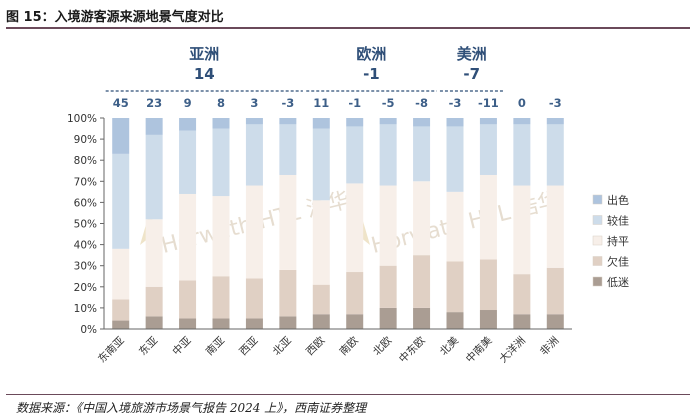 This screenshot has height=420, width=696. Describe the element at coordinates (618, 241) in the screenshot. I see `legend-label: 持平` at that location.